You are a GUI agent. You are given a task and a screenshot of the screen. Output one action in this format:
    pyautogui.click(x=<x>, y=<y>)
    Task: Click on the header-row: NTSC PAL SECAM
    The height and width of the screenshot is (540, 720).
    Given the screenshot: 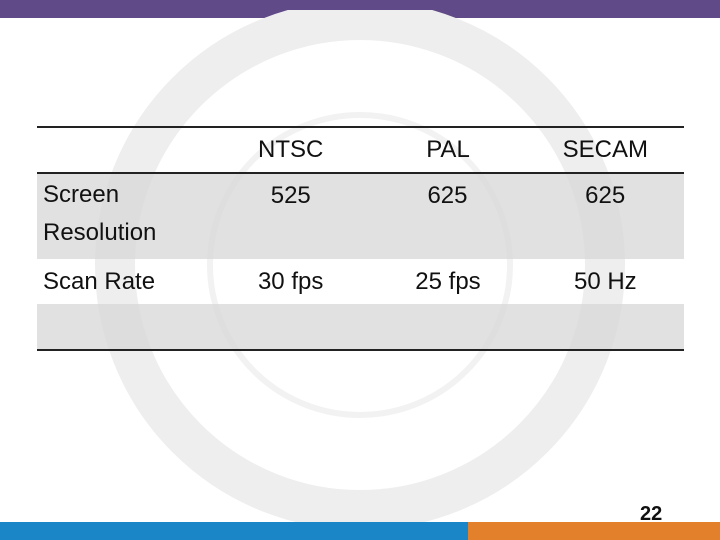 What is the action you would take?
    pyautogui.click(x=360, y=151)
    